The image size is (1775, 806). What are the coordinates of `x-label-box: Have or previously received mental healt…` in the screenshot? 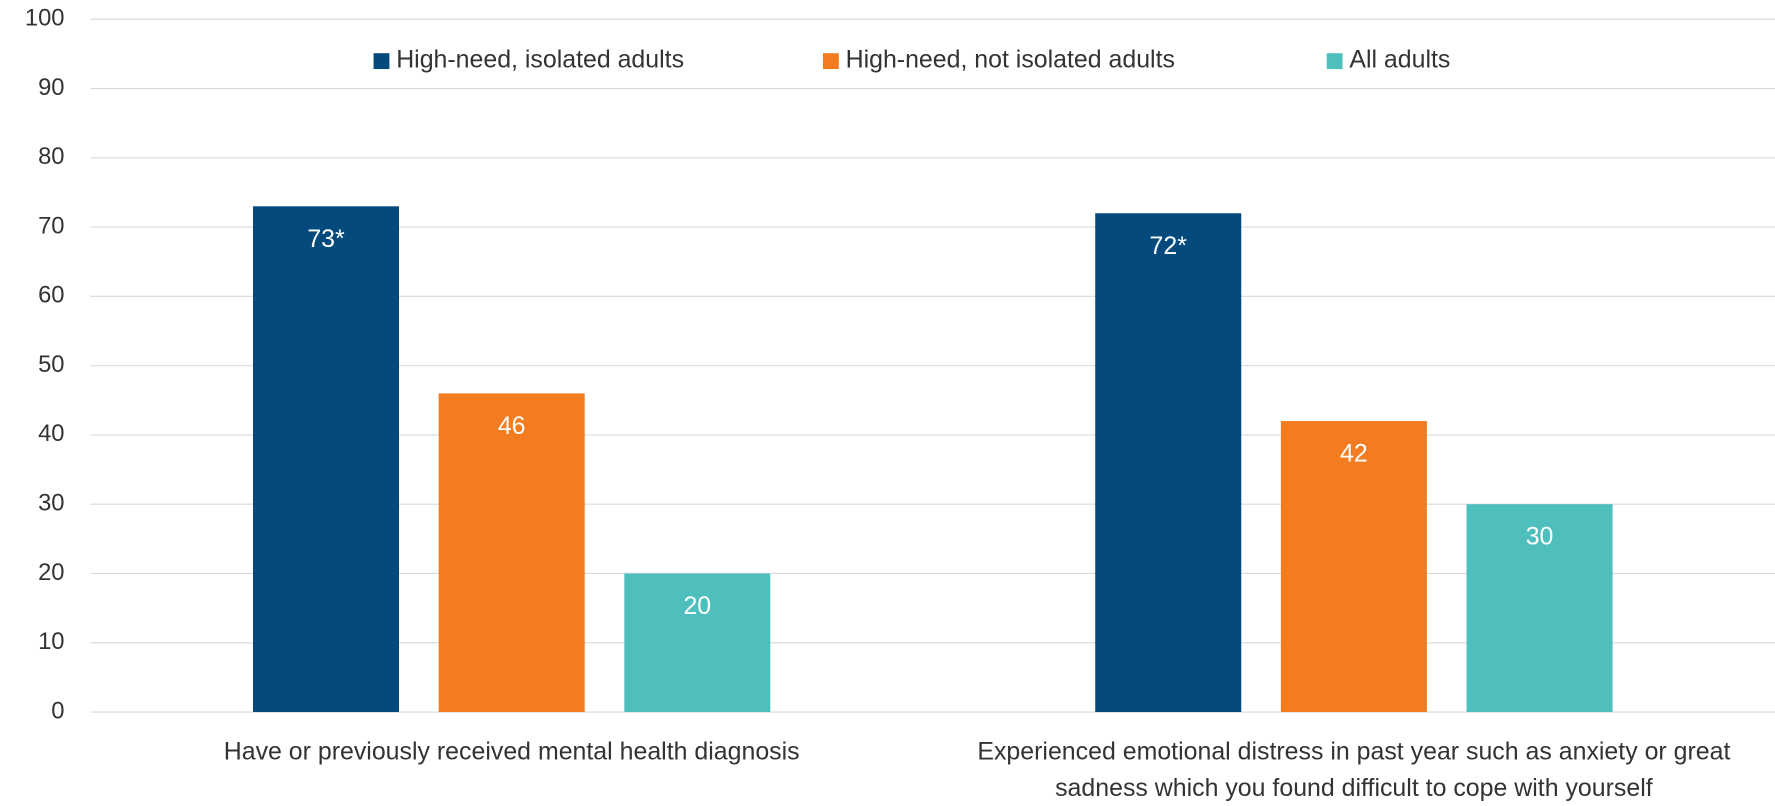 It's located at (511, 751).